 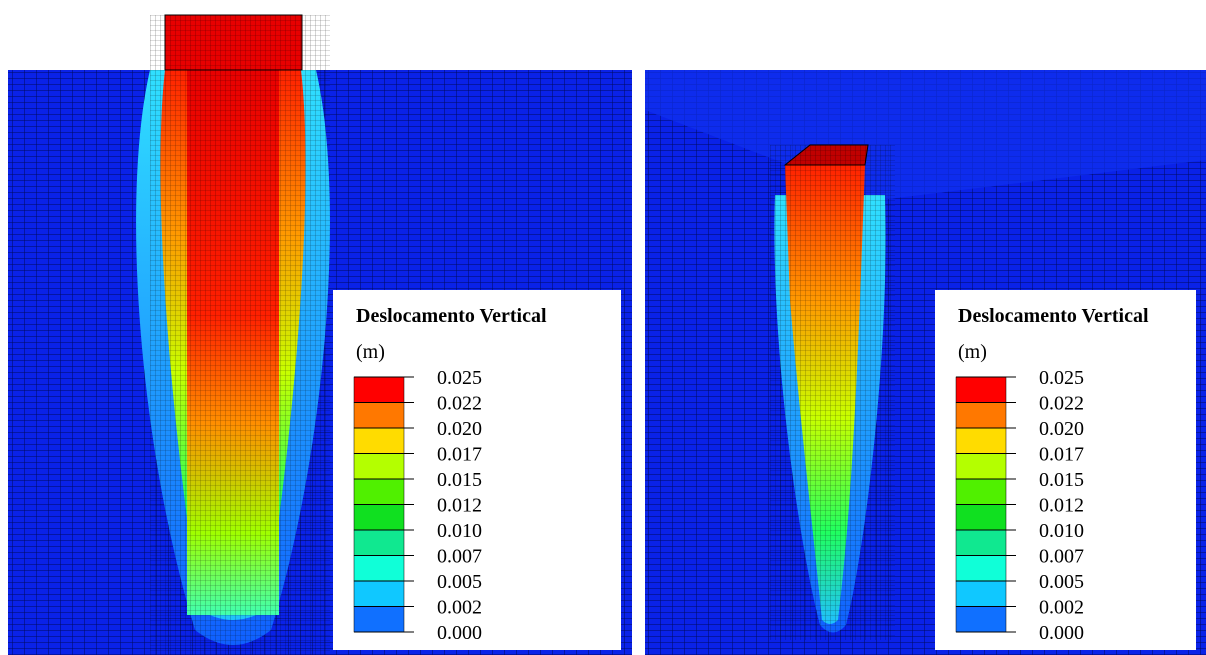 I want to click on top-face, so click(x=925, y=135).